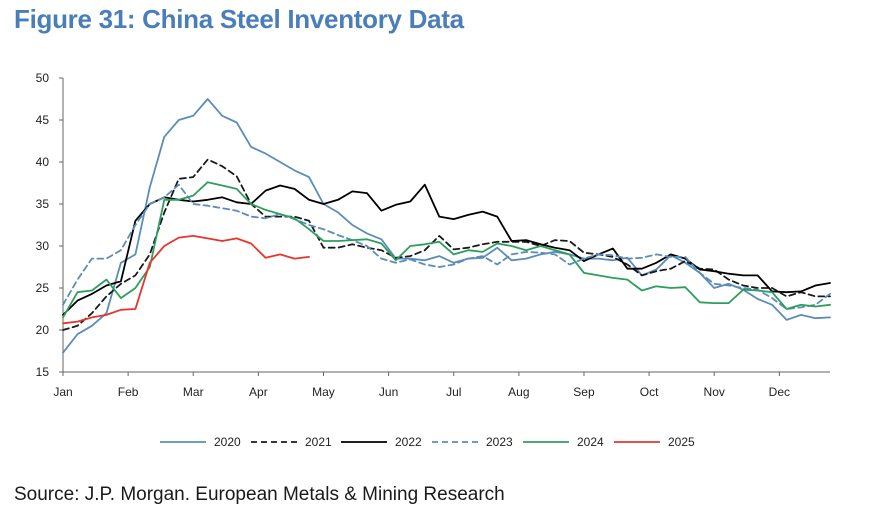 This screenshot has height=516, width=896. What do you see at coordinates (681, 442) in the screenshot?
I see `legend-label-2025: 2025` at bounding box center [681, 442].